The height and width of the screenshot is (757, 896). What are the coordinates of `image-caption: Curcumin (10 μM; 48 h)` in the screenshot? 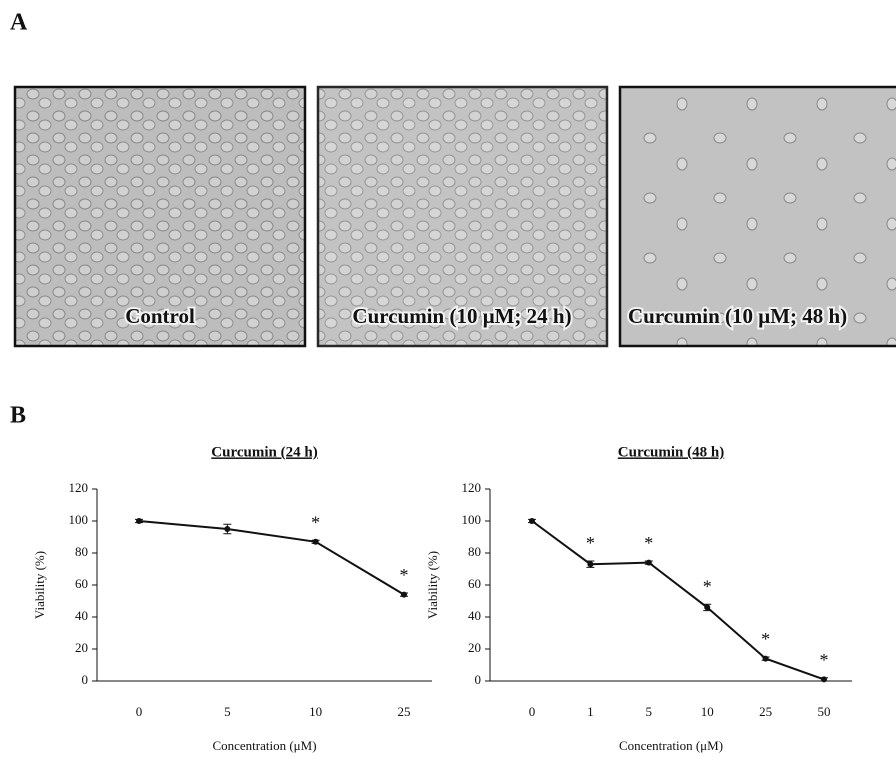 It's located at (737, 316).